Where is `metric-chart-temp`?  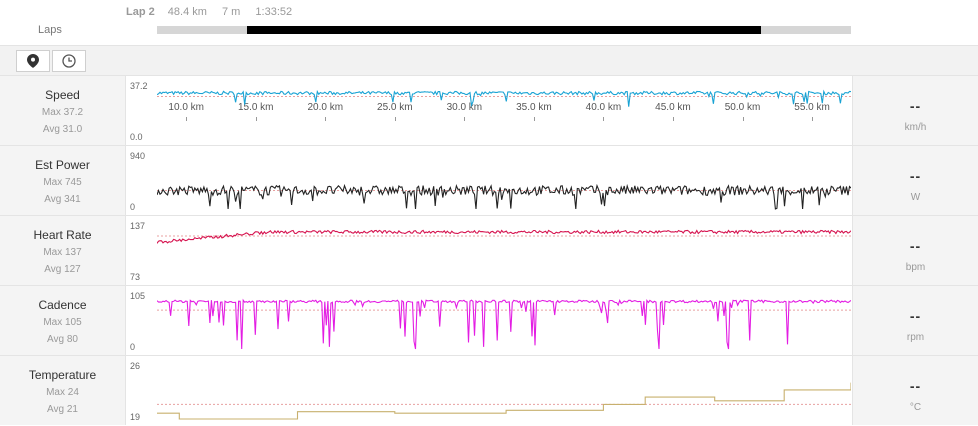 metric-chart-temp is located at coordinates (504, 401).